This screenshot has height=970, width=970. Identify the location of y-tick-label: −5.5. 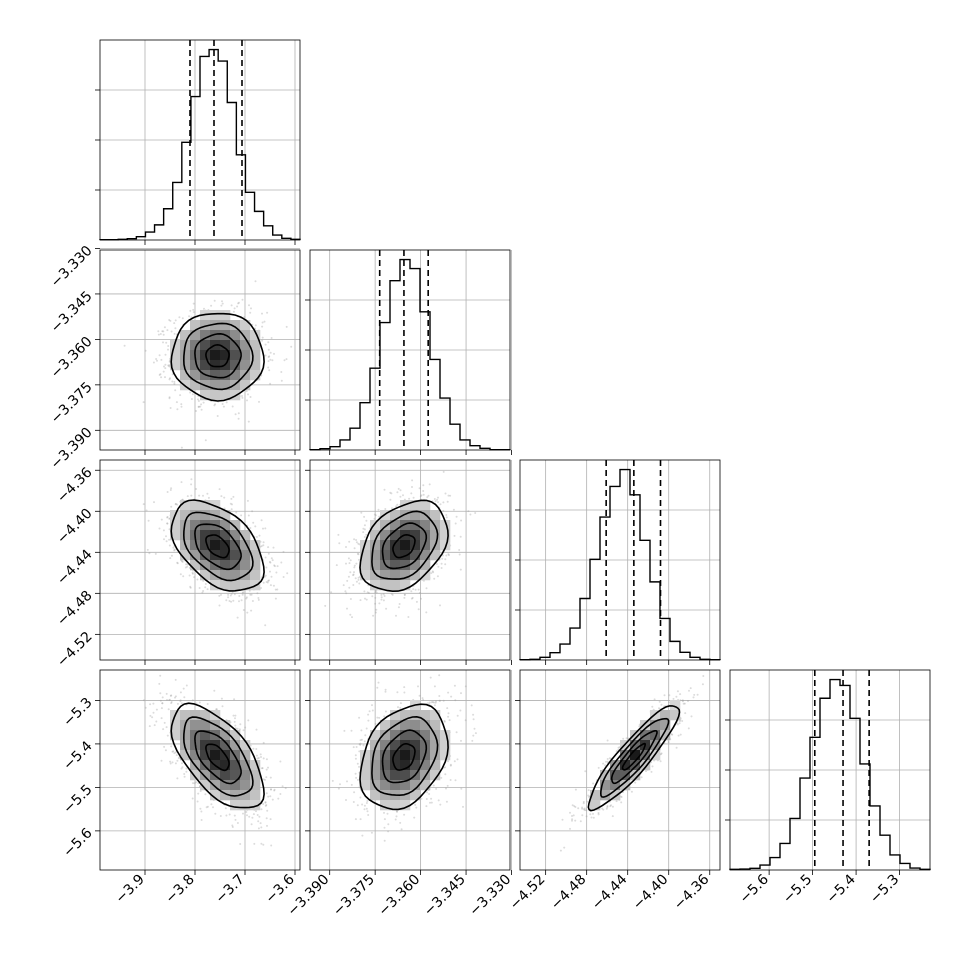
(77, 799).